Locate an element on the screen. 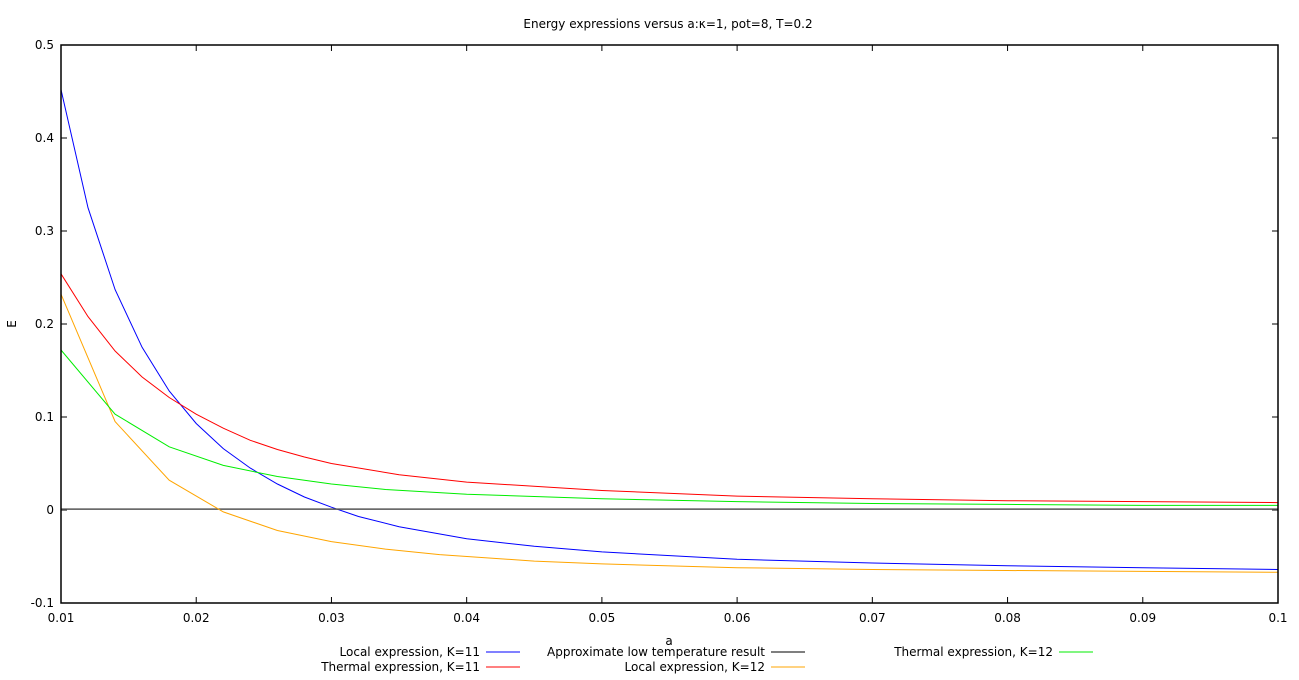  x-tick-label: 0.08 is located at coordinates (1007, 618).